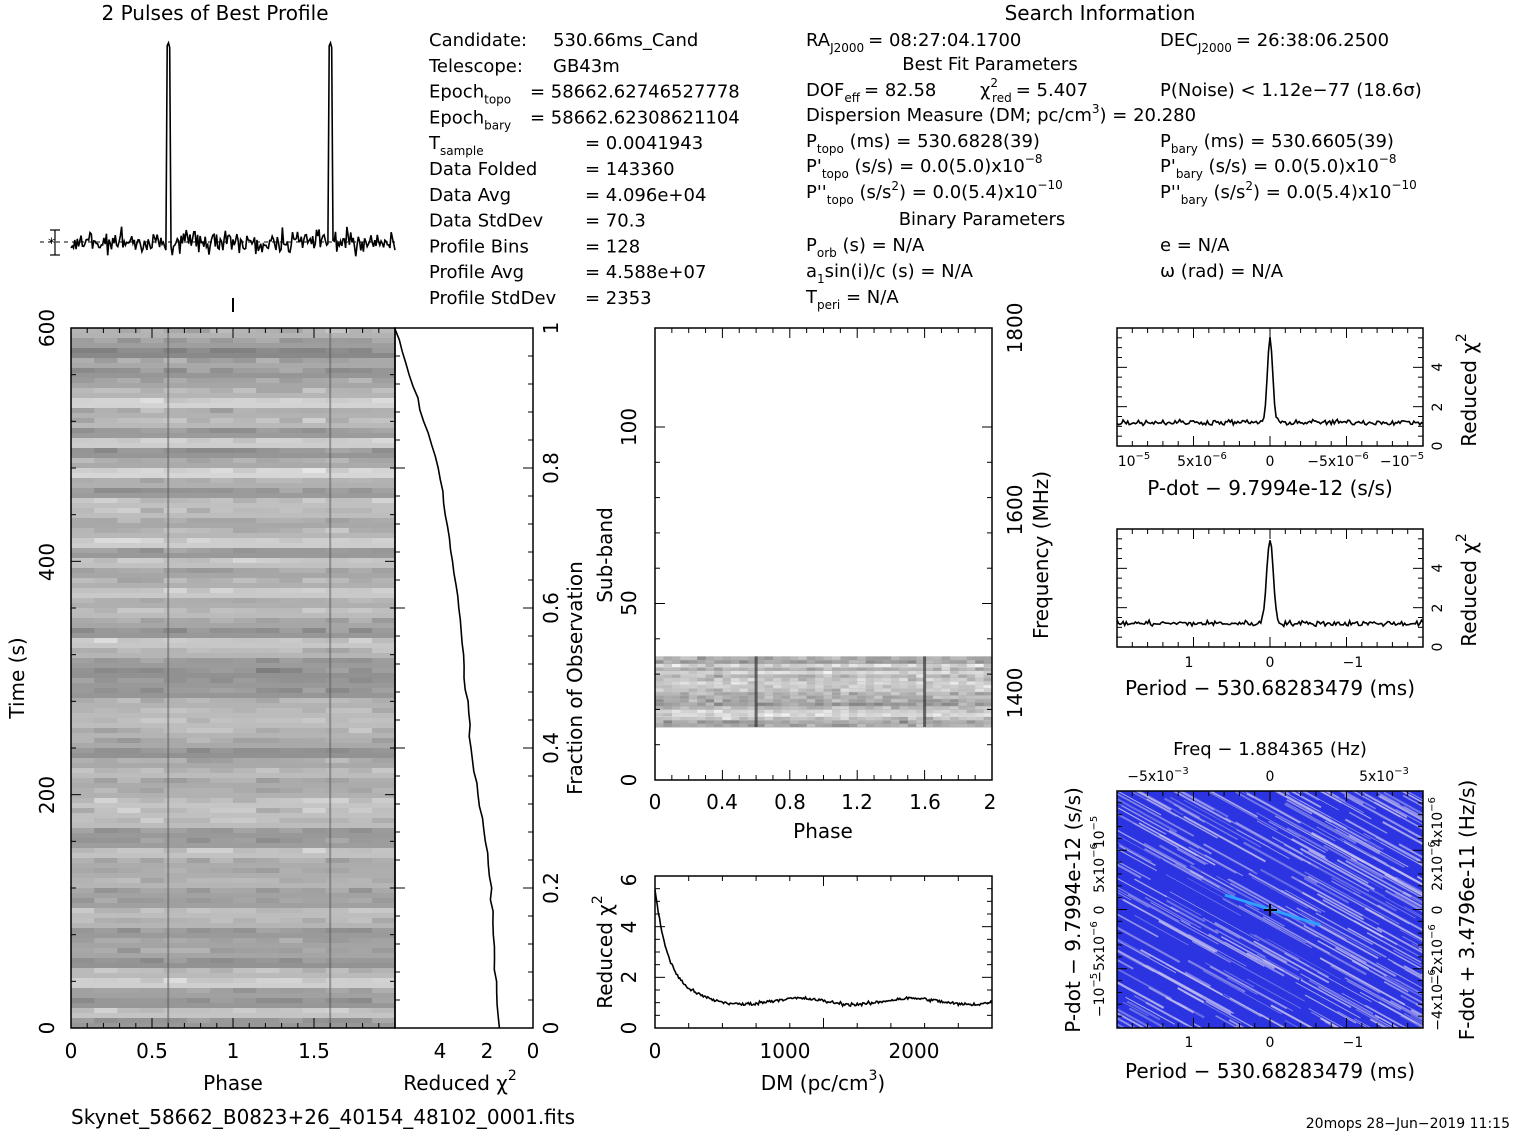  Describe the element at coordinates (923, 143) in the screenshot. I see `ptopo-line: Ptopo (ms) = 530.6828(39)` at that location.